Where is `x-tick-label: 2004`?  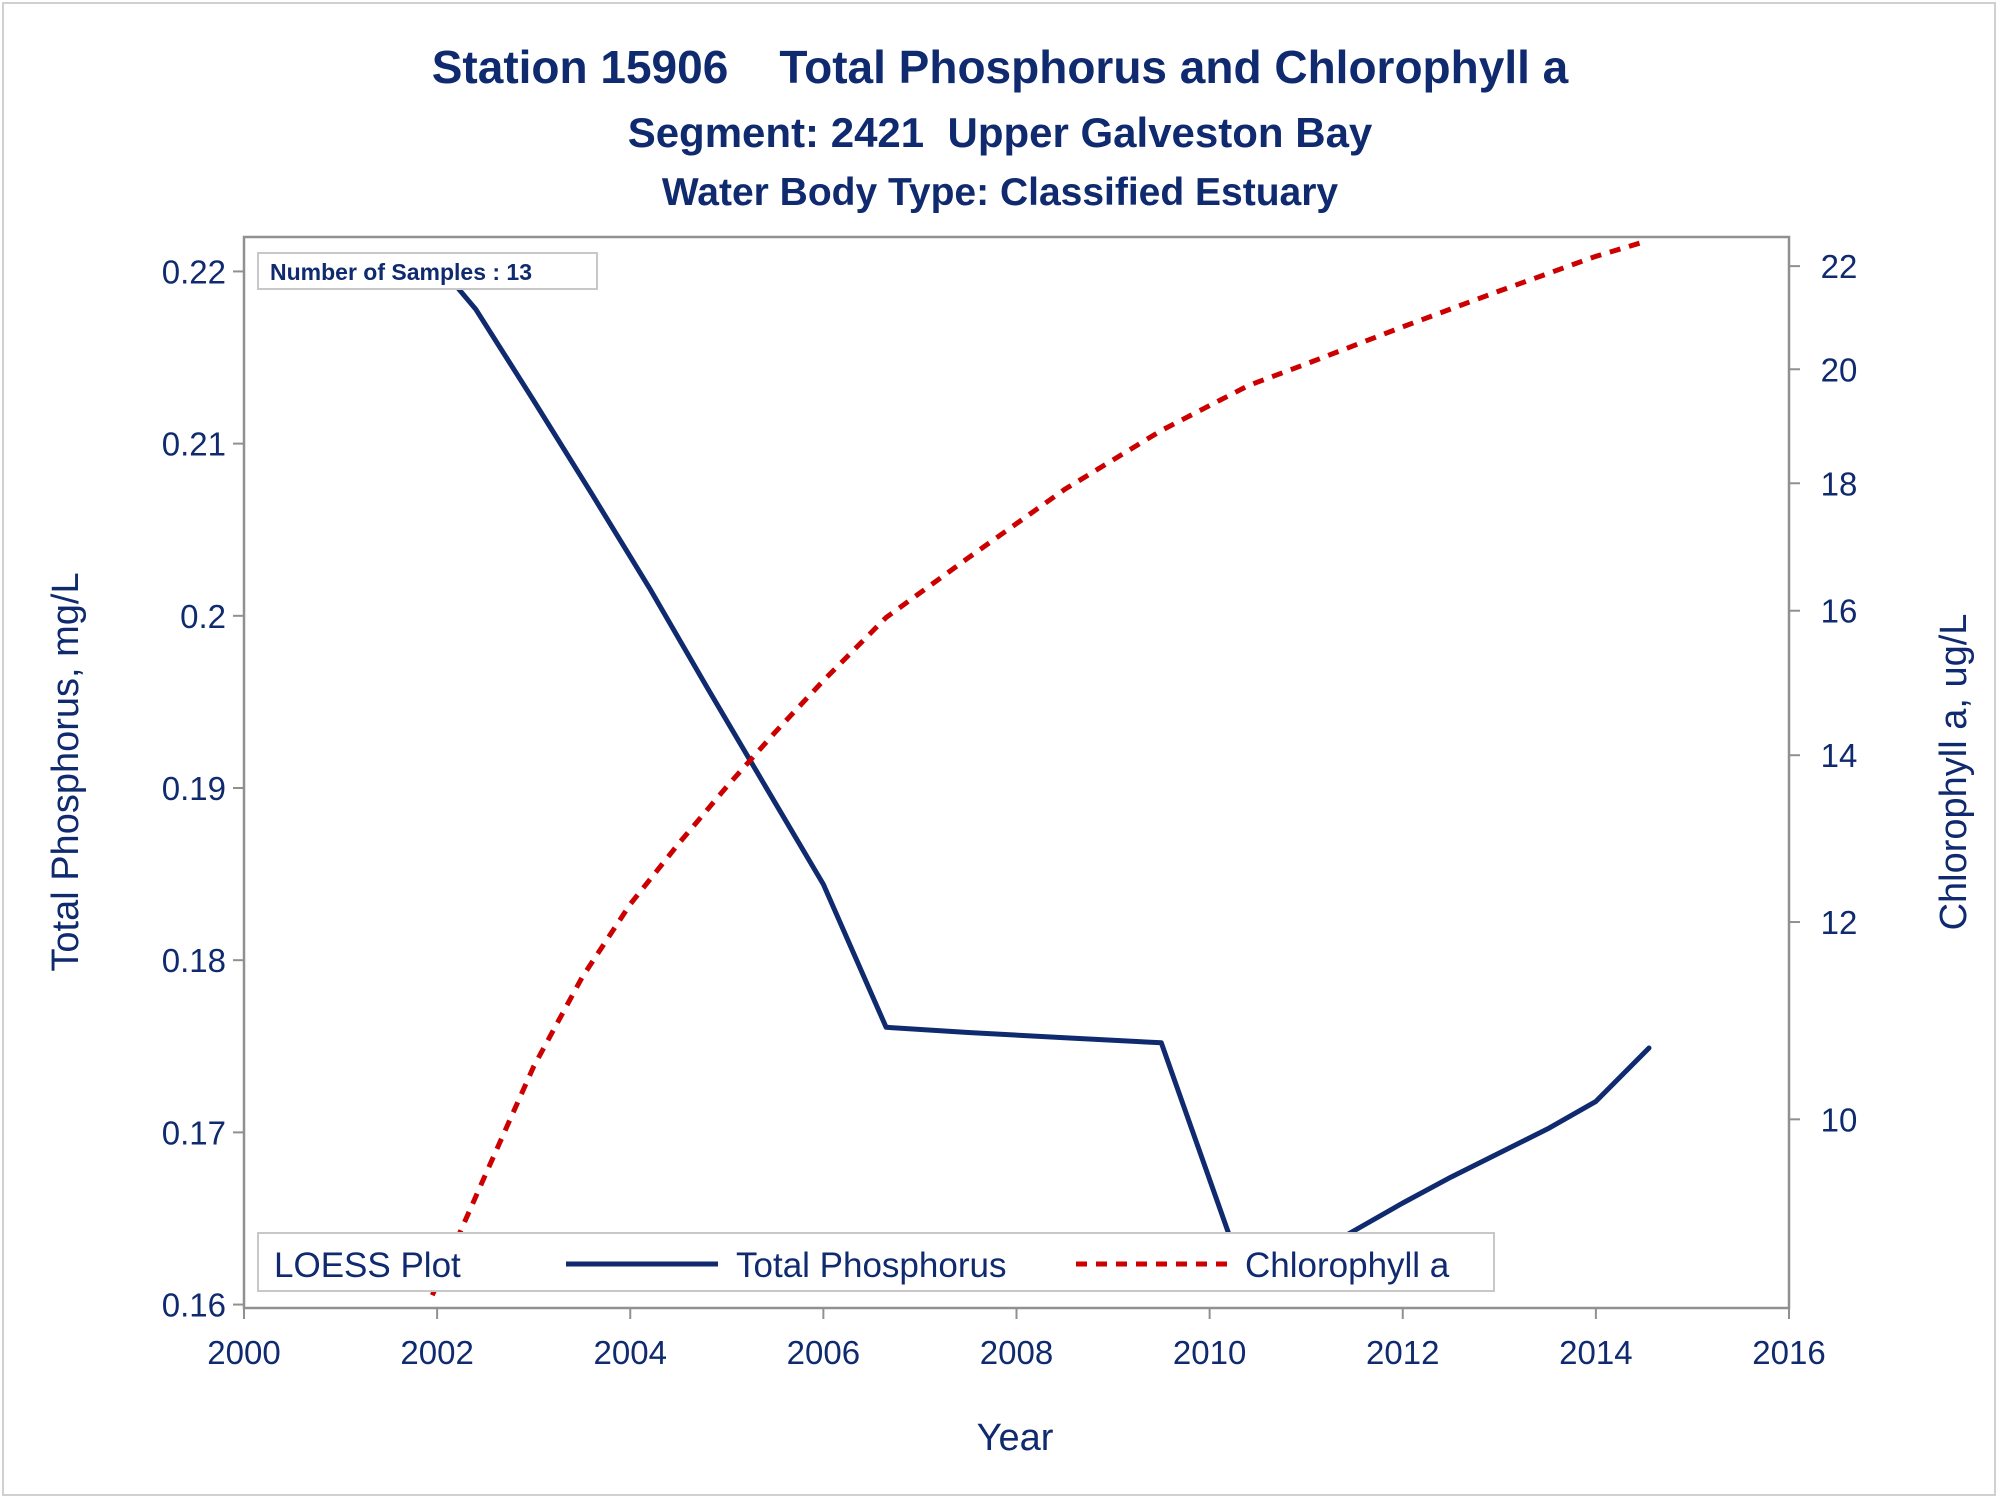
x-tick-label: 2004 is located at coordinates (630, 1352).